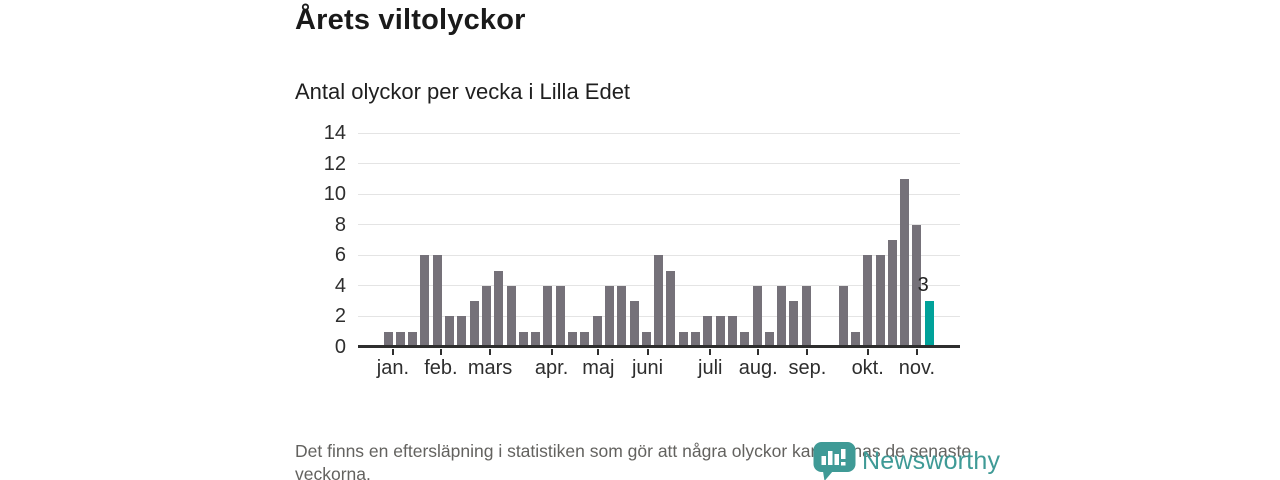 This screenshot has height=480, width=1280. Describe the element at coordinates (334, 163) in the screenshot. I see `y-axis-tick-label: 12` at that location.